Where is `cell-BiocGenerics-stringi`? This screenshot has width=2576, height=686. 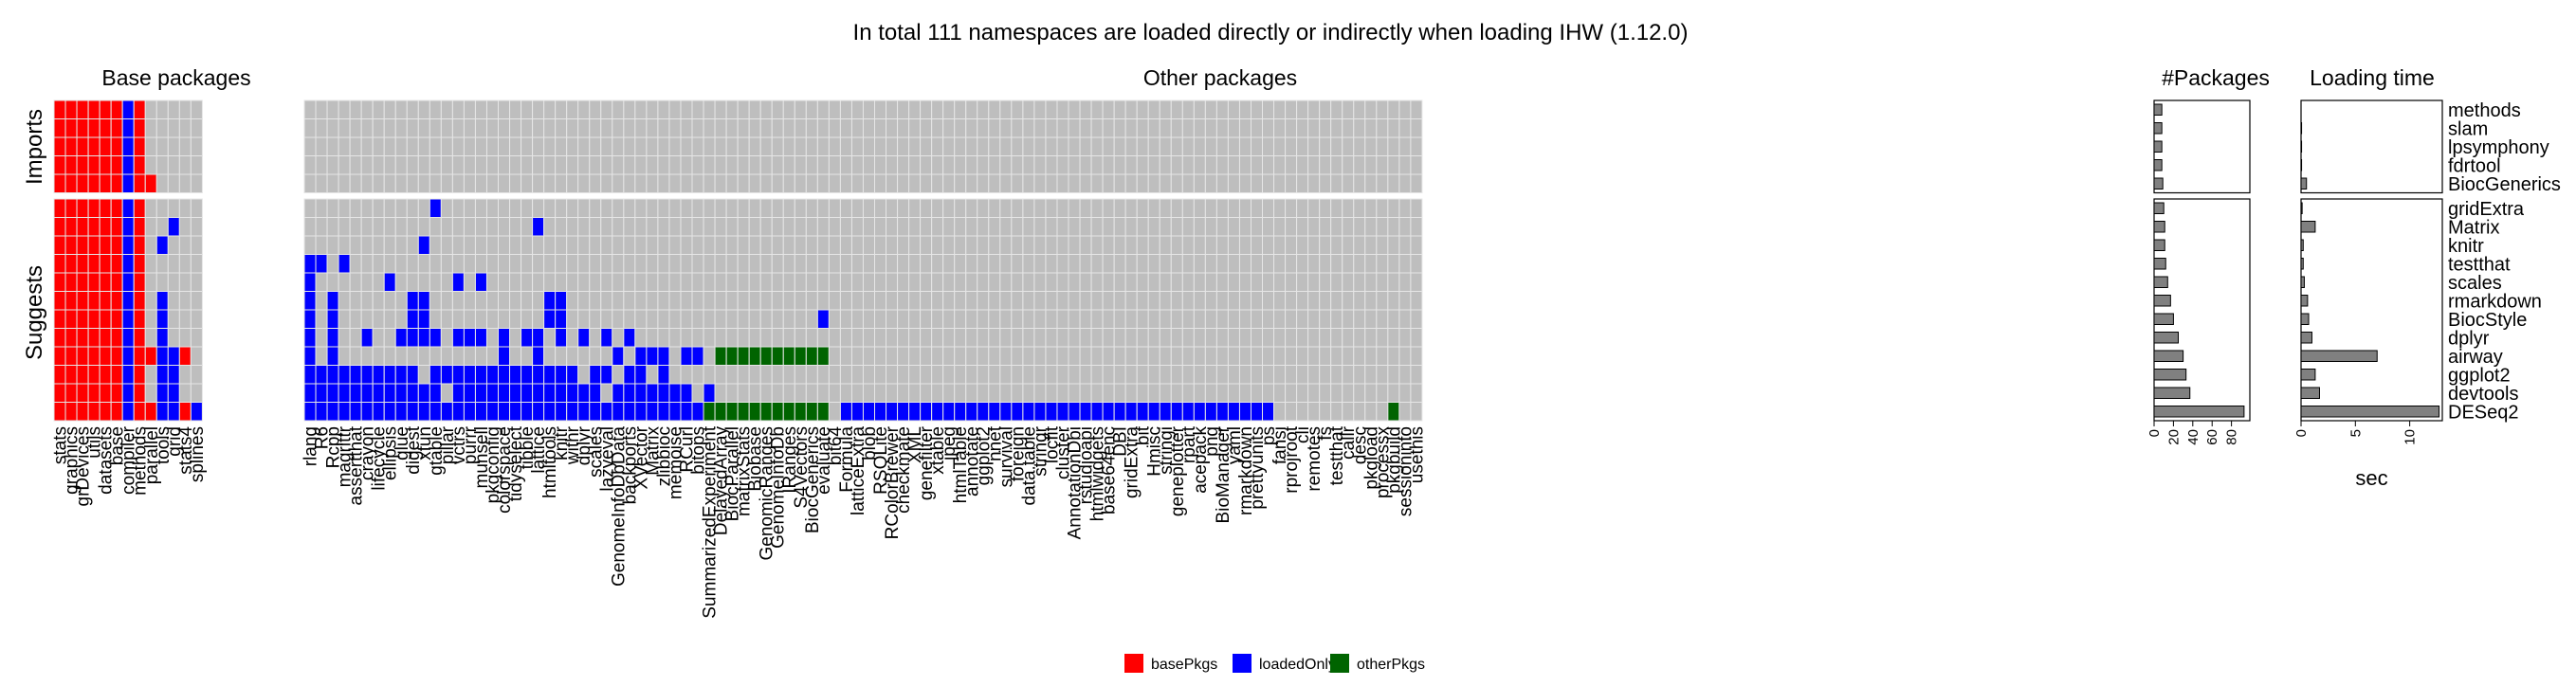
cell-BiocGenerics-stringi is located at coordinates (1165, 183).